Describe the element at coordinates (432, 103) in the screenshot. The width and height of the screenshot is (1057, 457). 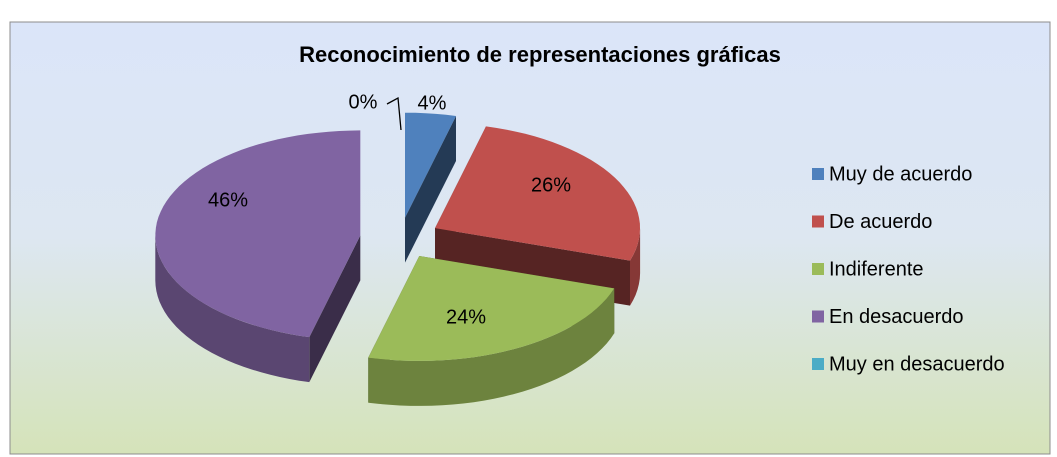
I see `data-label: 4%` at that location.